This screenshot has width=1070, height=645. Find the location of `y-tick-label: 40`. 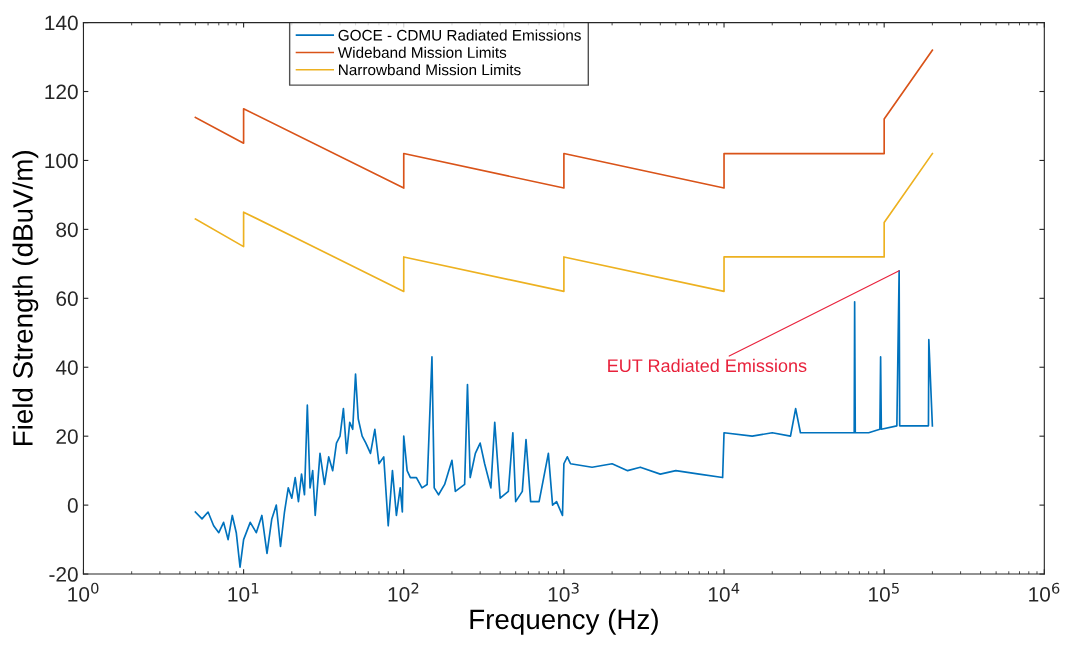

y-tick-label: 40 is located at coordinates (66, 367).